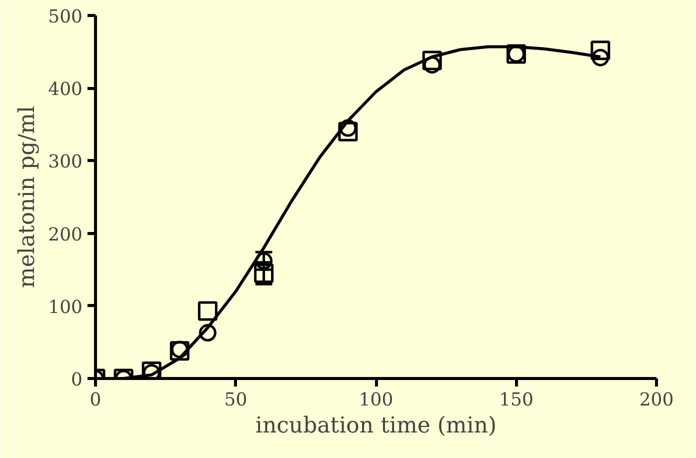 The height and width of the screenshot is (458, 696). I want to click on y-tick-label: 200, so click(65, 235).